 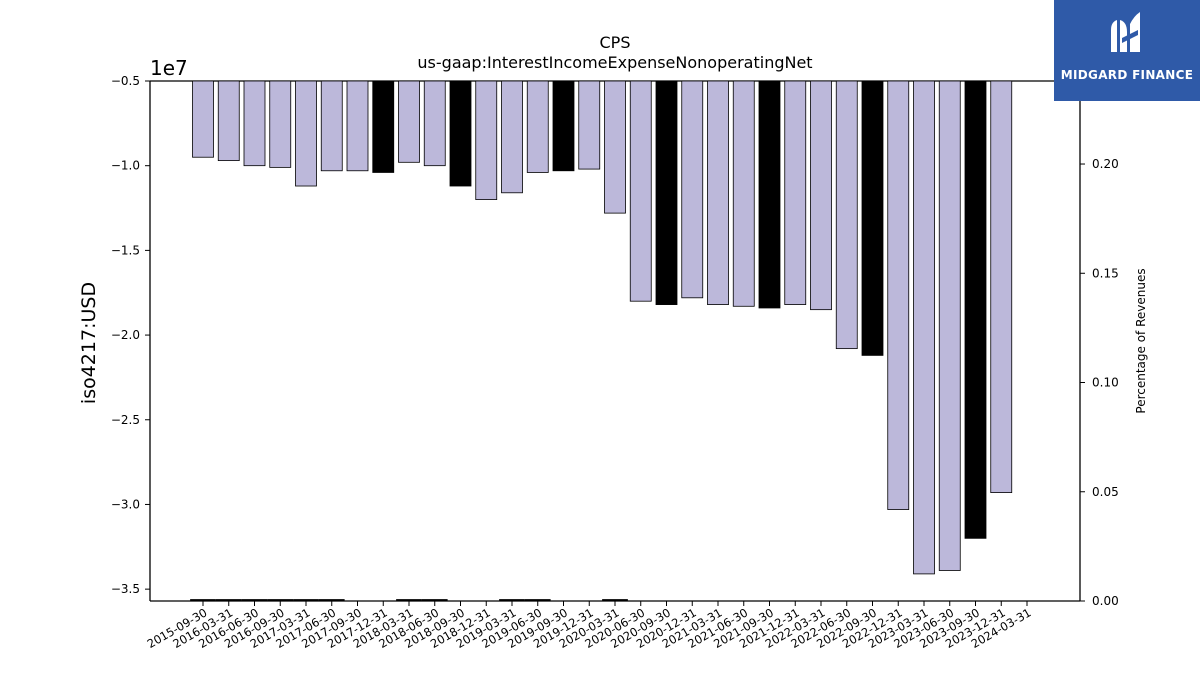 What do you see at coordinates (615, 42) in the screenshot?
I see `chart-title: CPS` at bounding box center [615, 42].